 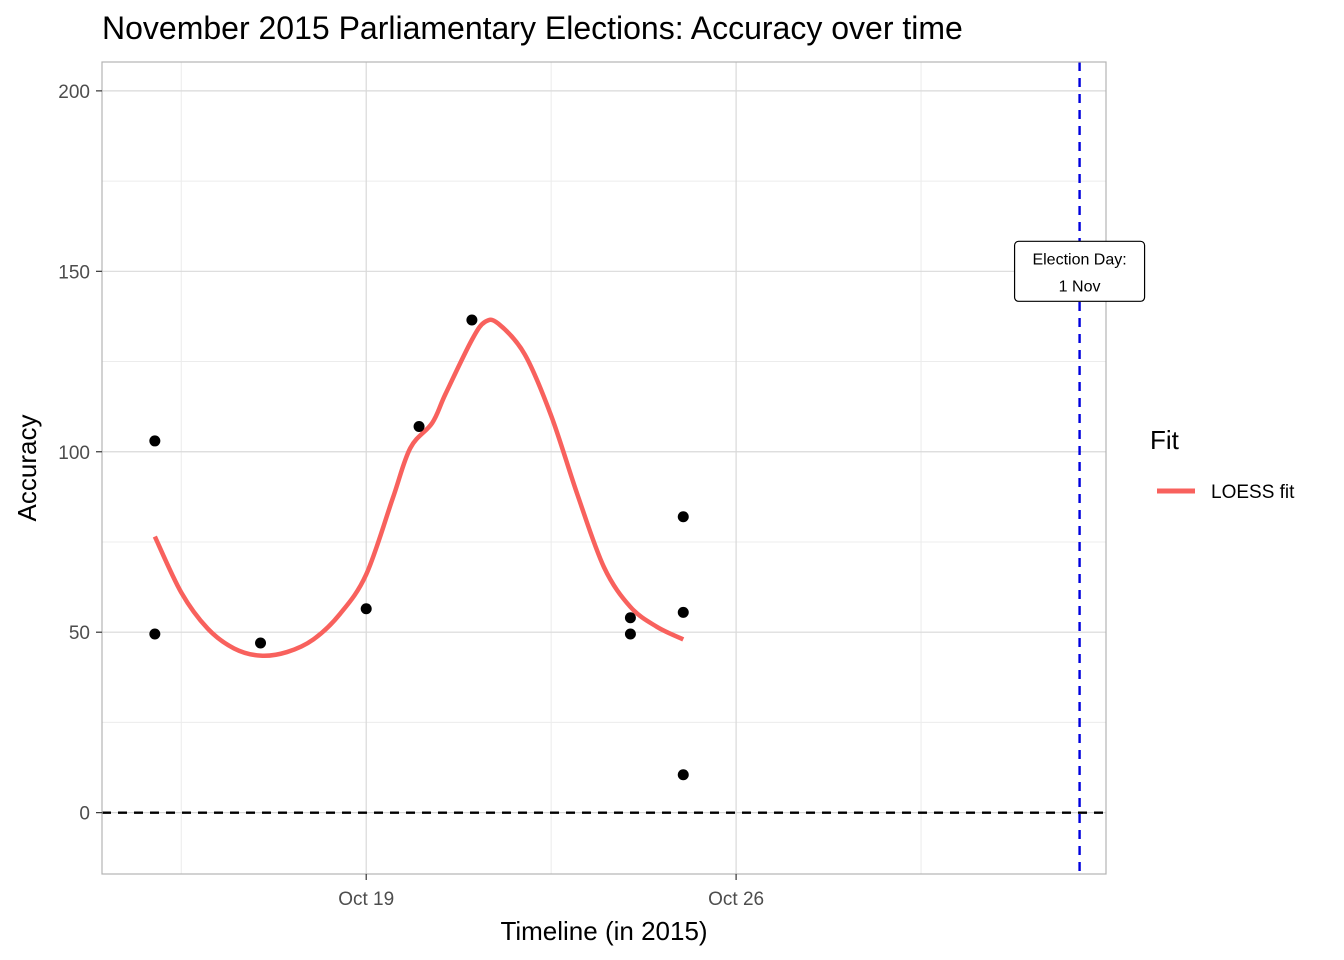 I want to click on legend: Fit LOESS fit, so click(x=1222, y=464).